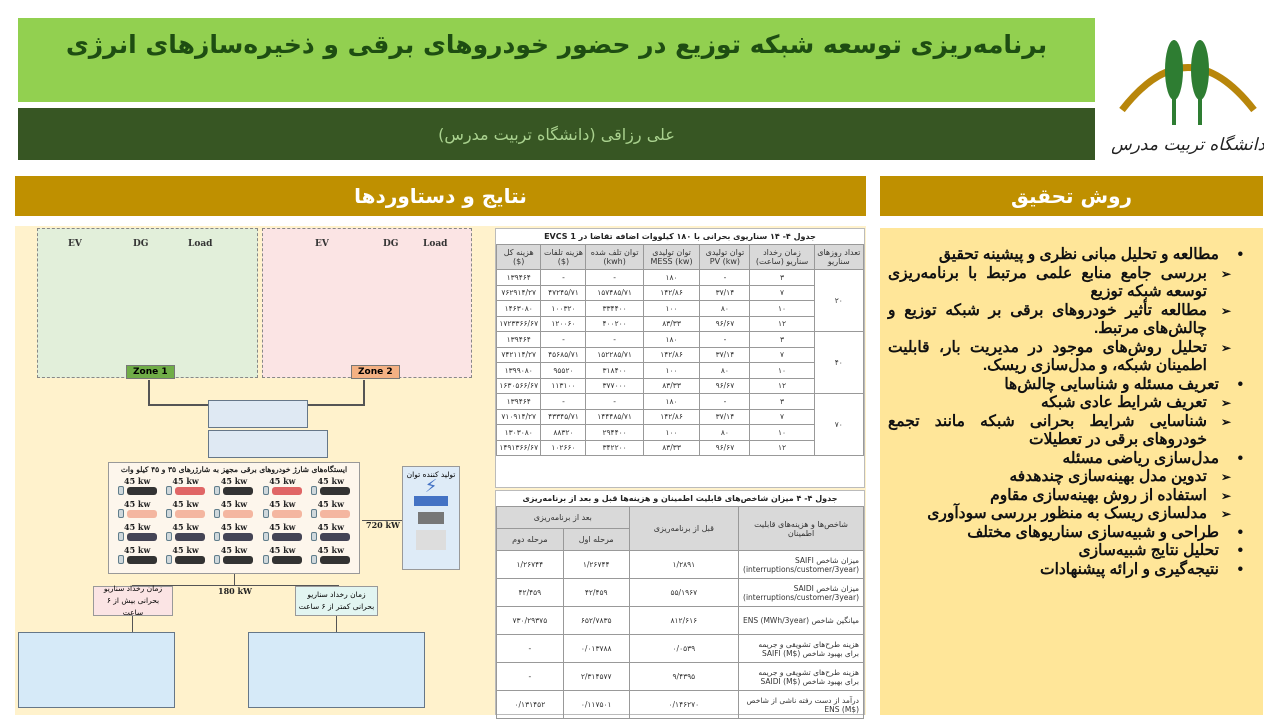 Image resolution: width=1280 pixels, height=720 pixels. Describe the element at coordinates (671, 370) in the screenshot. I see `table-cell: ۱۰۰` at that location.